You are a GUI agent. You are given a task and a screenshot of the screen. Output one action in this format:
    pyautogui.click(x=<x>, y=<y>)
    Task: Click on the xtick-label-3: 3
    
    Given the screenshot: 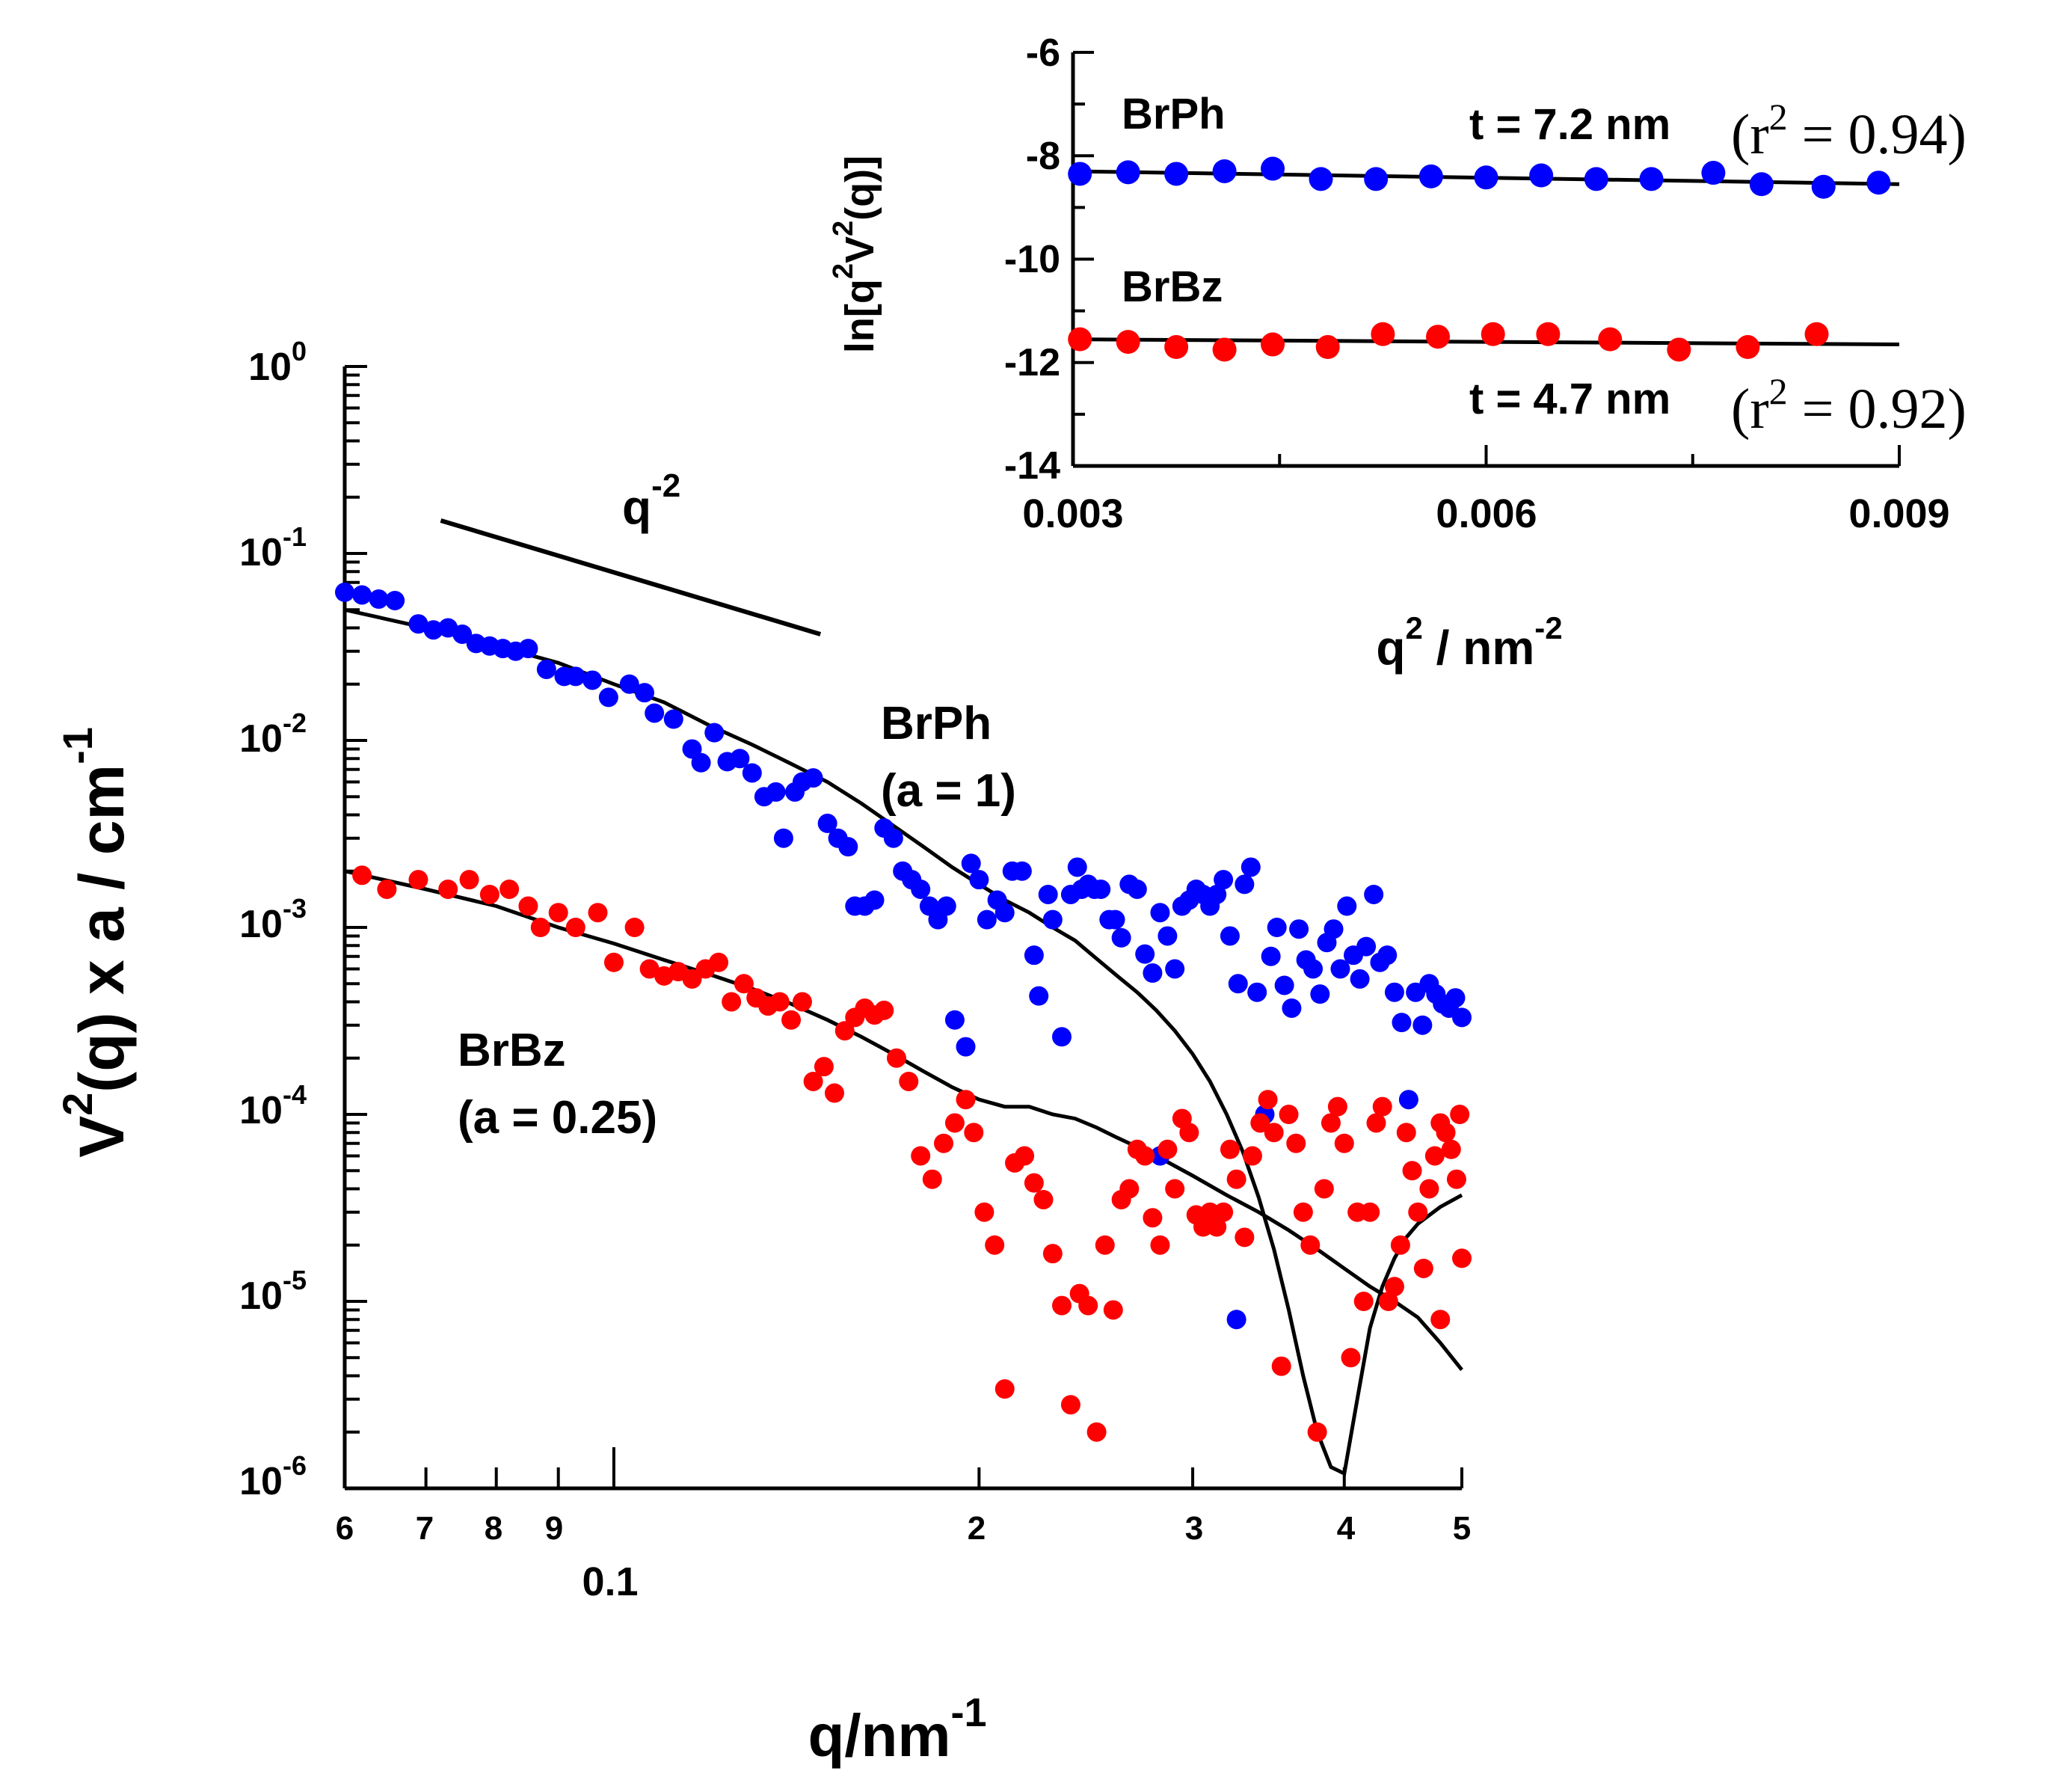 What is the action you would take?
    pyautogui.click(x=1194, y=1528)
    